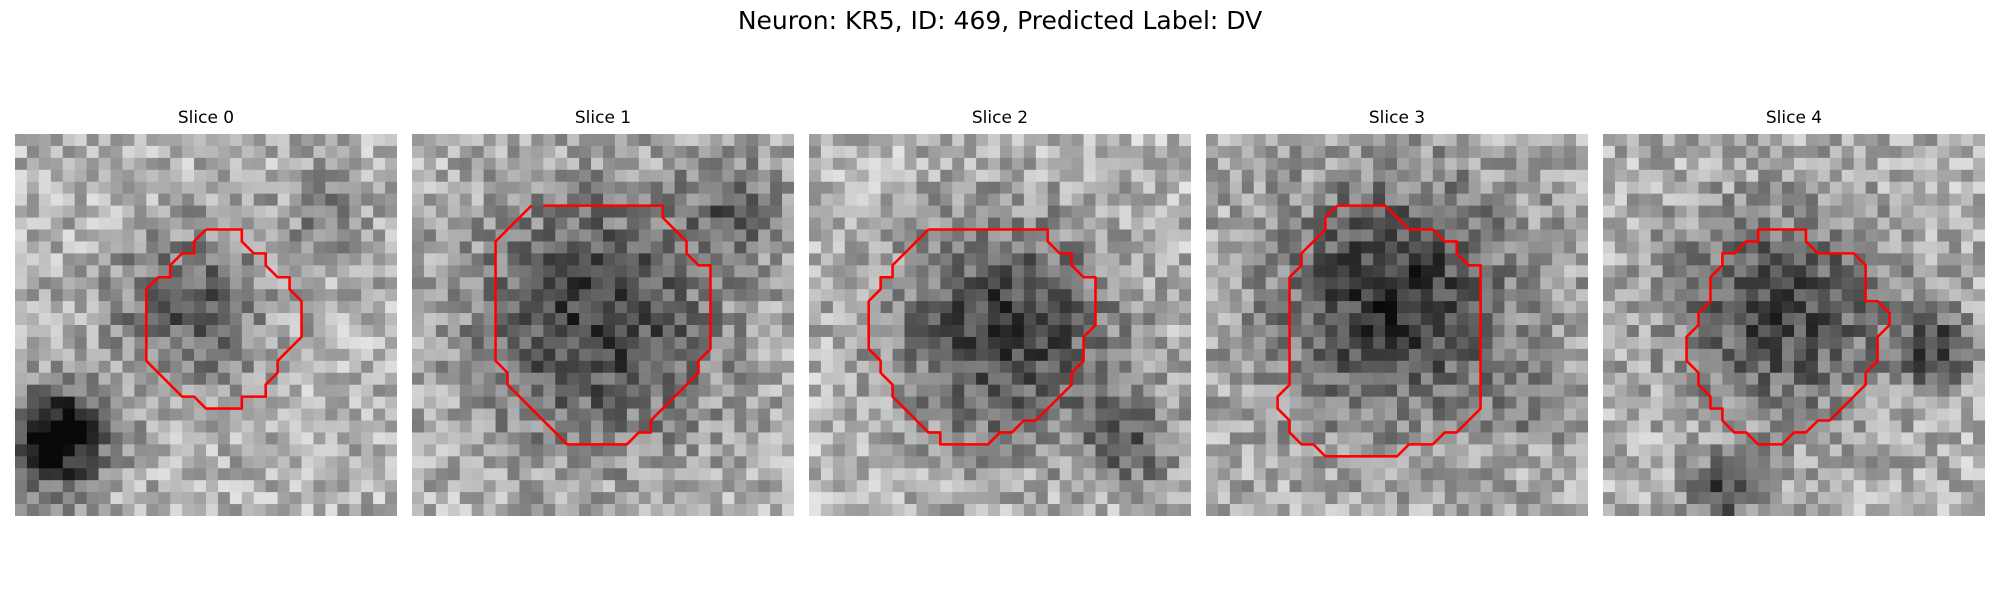 The width and height of the screenshot is (2000, 600). I want to click on slice-4-image, so click(1794, 325).